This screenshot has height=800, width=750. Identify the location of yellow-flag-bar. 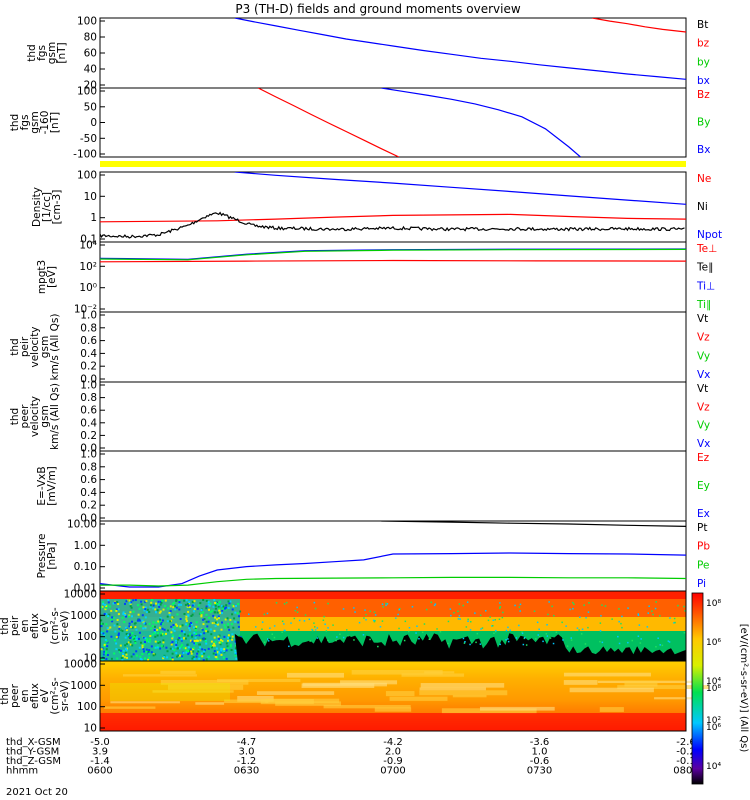
(393, 164).